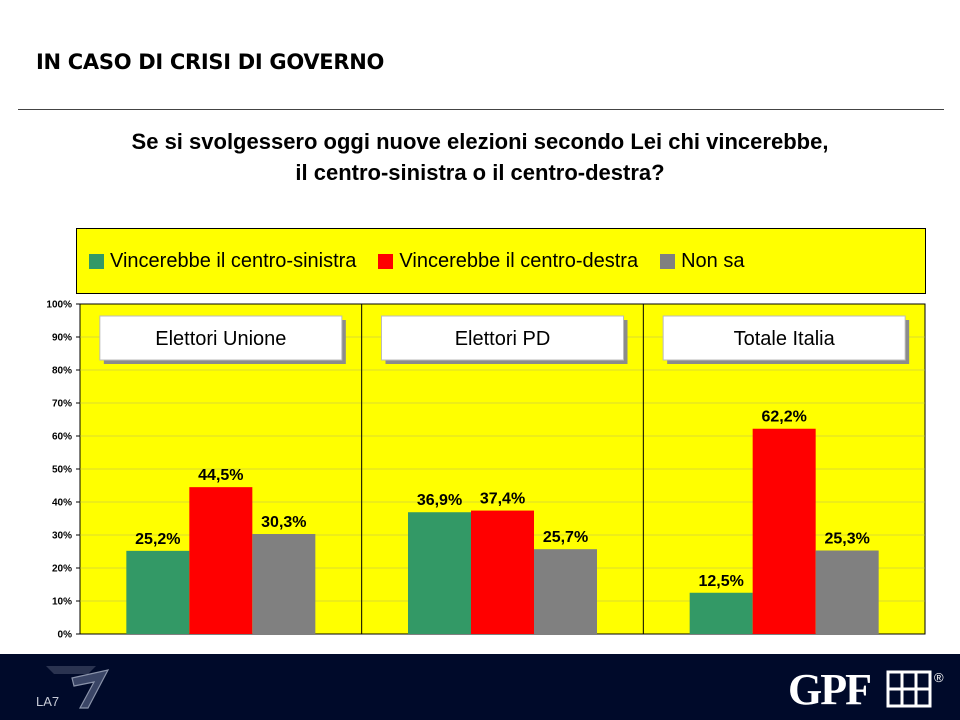  I want to click on y-tick-label: 10%, so click(62, 602).